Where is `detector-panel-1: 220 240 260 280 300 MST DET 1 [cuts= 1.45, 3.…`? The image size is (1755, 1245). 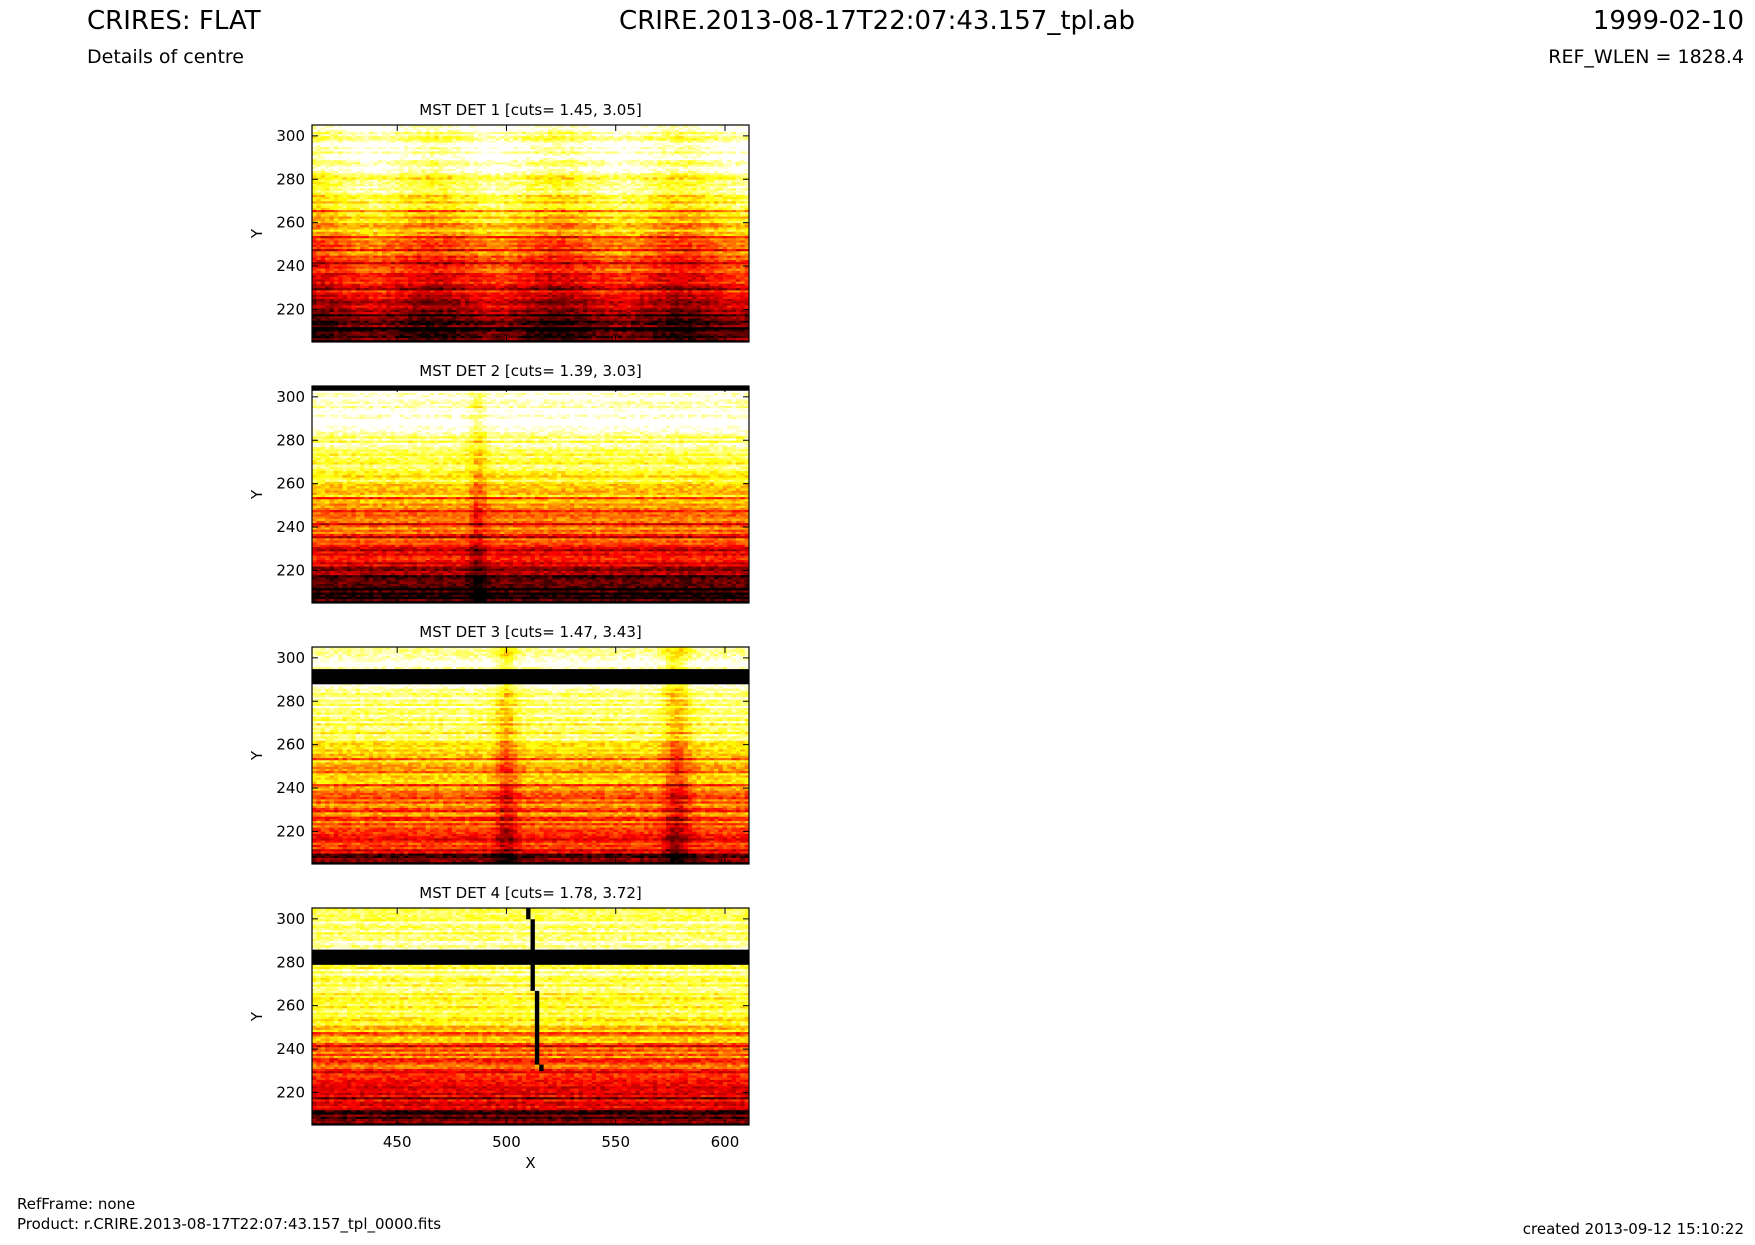
detector-panel-1: 220 240 260 280 300 MST DET 1 [cuts= 1.45, 3.… is located at coordinates (499, 222).